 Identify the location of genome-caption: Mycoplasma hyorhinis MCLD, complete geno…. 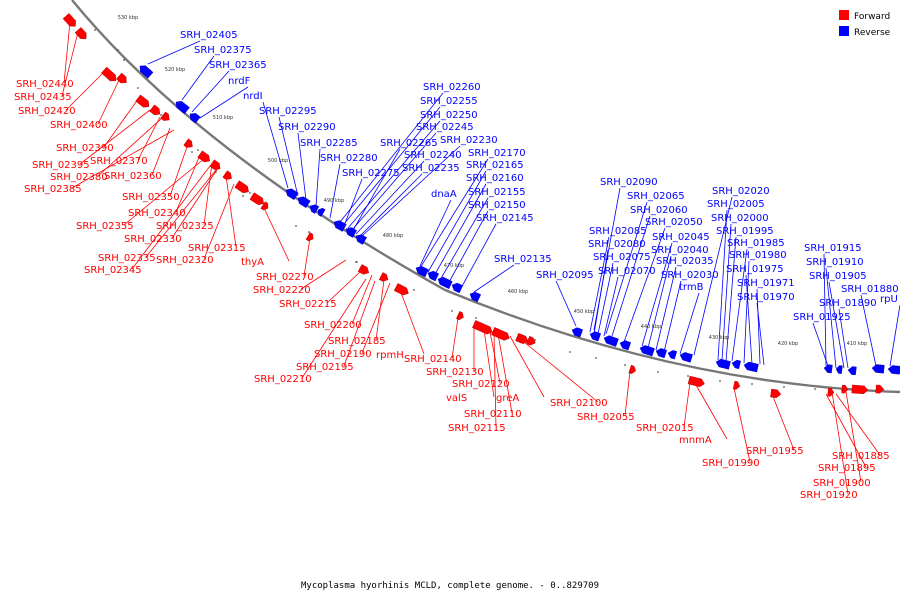
(450, 586).